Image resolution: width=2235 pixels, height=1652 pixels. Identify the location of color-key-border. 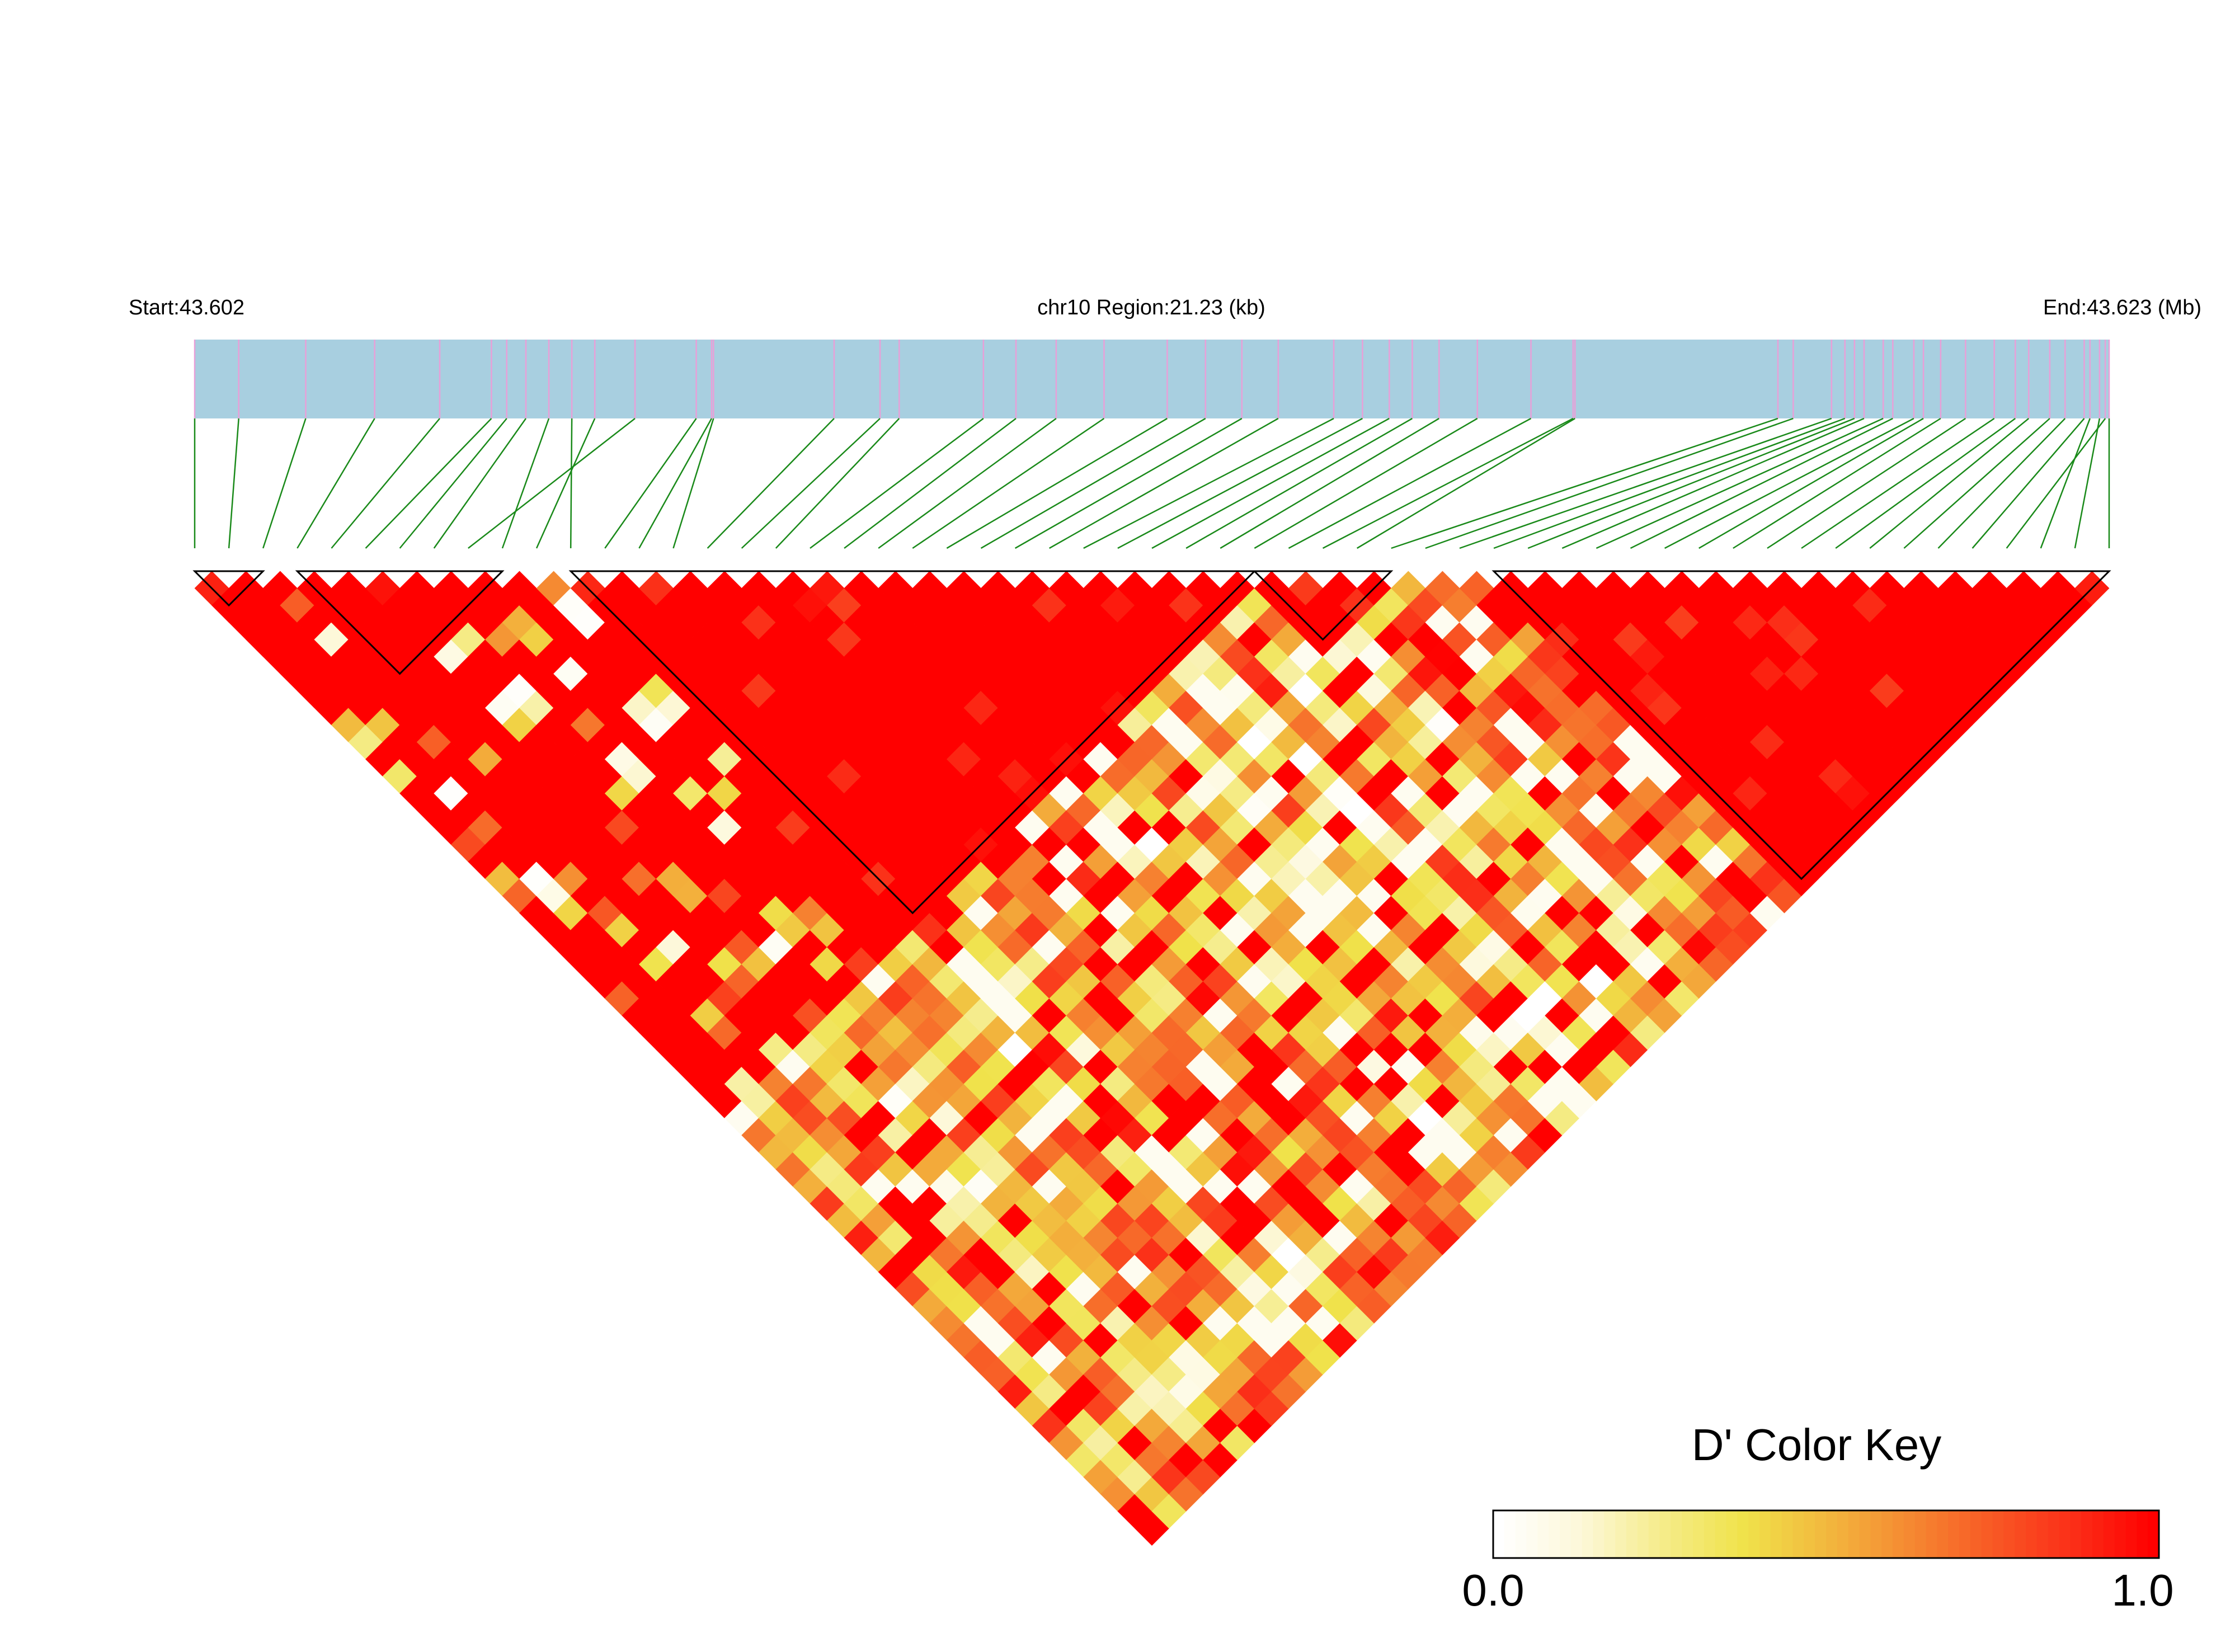
(1826, 1534).